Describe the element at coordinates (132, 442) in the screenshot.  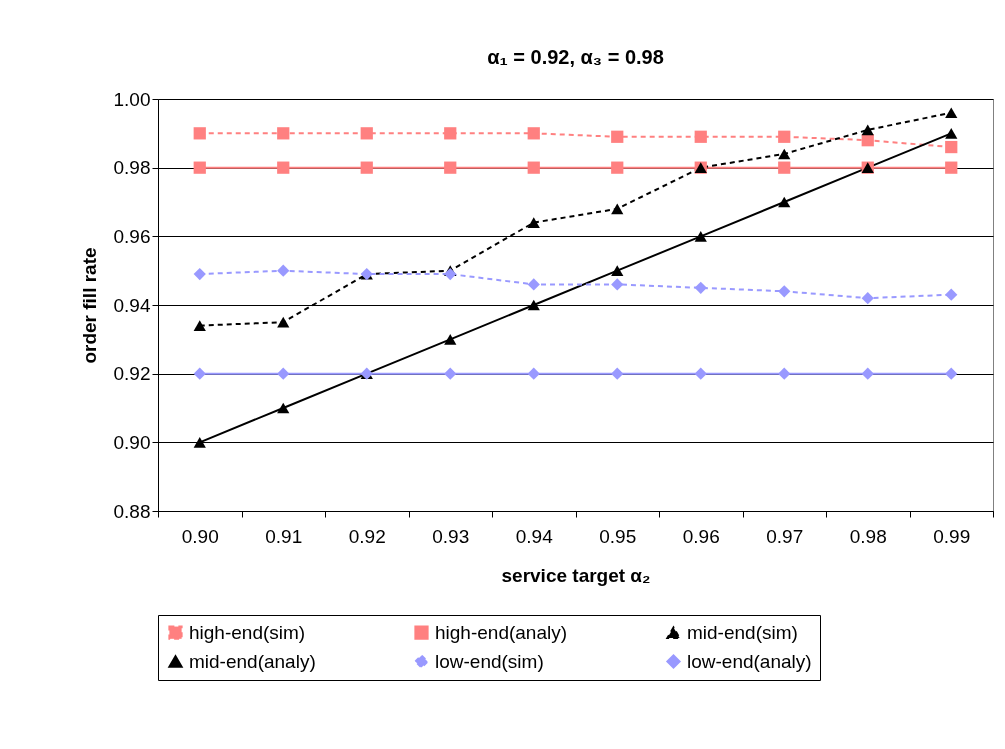
I see `y-tick-label: 0.90` at that location.